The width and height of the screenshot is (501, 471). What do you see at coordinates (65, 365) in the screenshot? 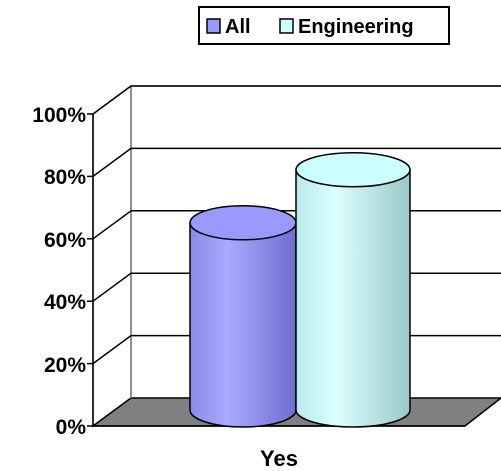
I see `y-tick-label-20: 20%` at bounding box center [65, 365].